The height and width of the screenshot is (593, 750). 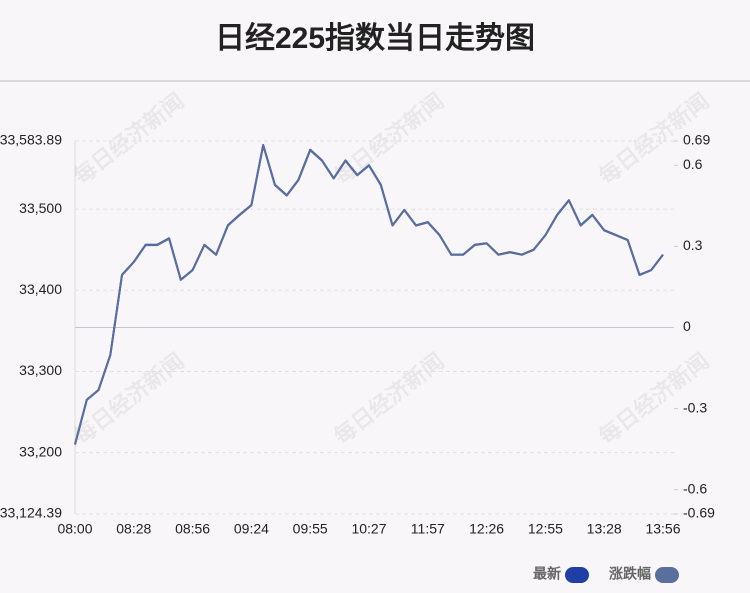 I want to click on x-tick-label: 12:26, so click(x=486, y=529).